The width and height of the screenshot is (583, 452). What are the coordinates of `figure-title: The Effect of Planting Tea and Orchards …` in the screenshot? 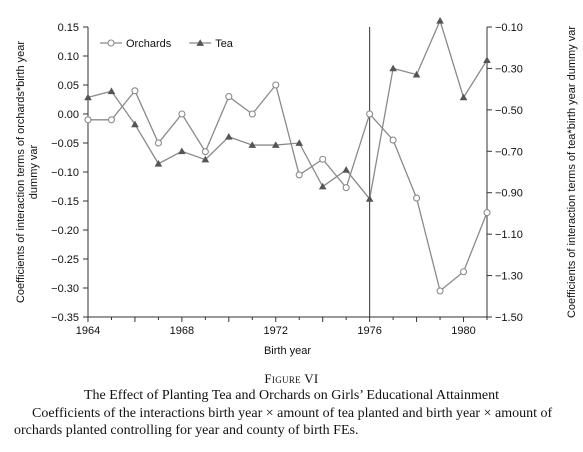 It's located at (291, 396).